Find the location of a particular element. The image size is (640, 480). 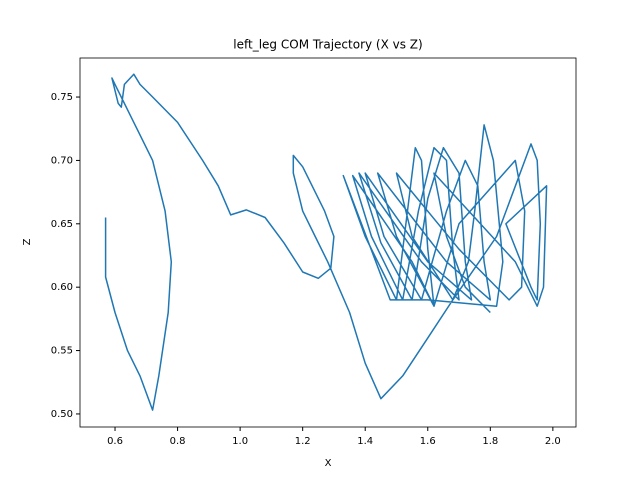

y-tick-label: 0.50 is located at coordinates (62, 414).